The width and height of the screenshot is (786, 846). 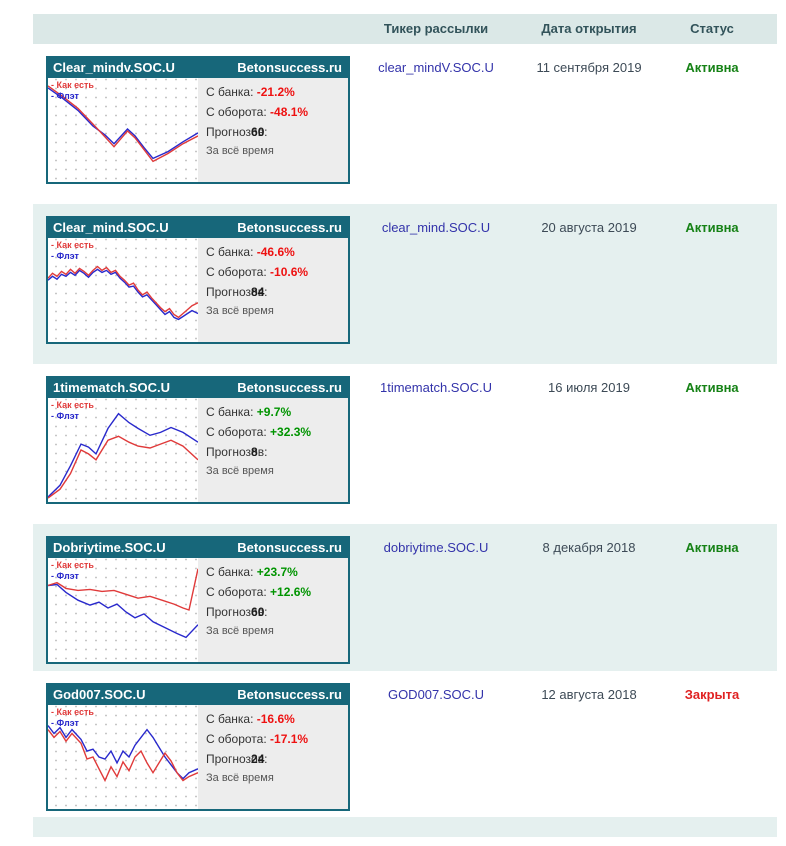 What do you see at coordinates (276, 592) in the screenshot?
I see `stat-turnover: С оборота: +12.6%` at bounding box center [276, 592].